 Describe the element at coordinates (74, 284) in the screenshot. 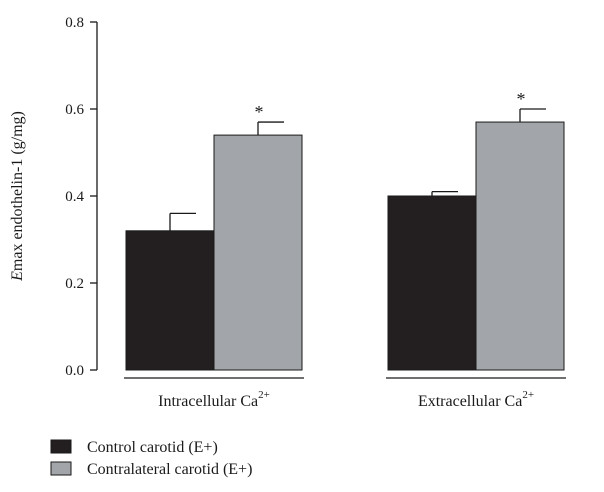

I see `y-tick-label: 0.2` at that location.